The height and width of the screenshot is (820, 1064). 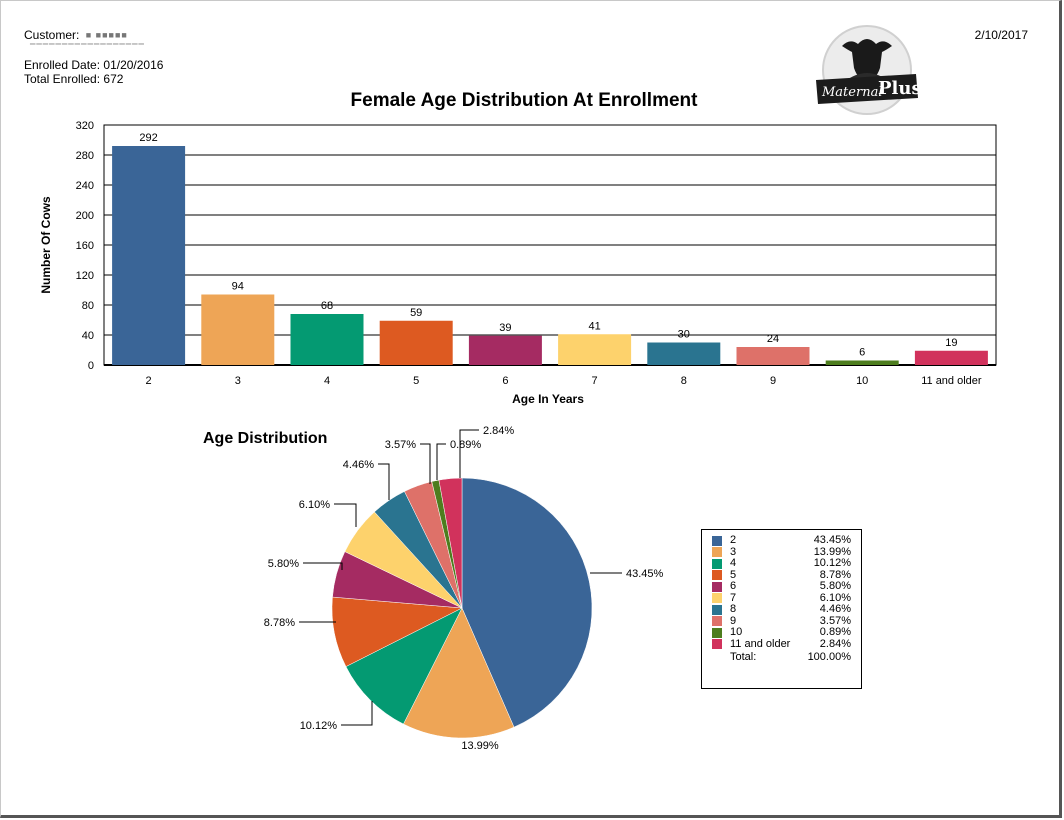 What do you see at coordinates (869, 70) in the screenshot?
I see `maternal-plus-logo: Maternal Plus` at bounding box center [869, 70].